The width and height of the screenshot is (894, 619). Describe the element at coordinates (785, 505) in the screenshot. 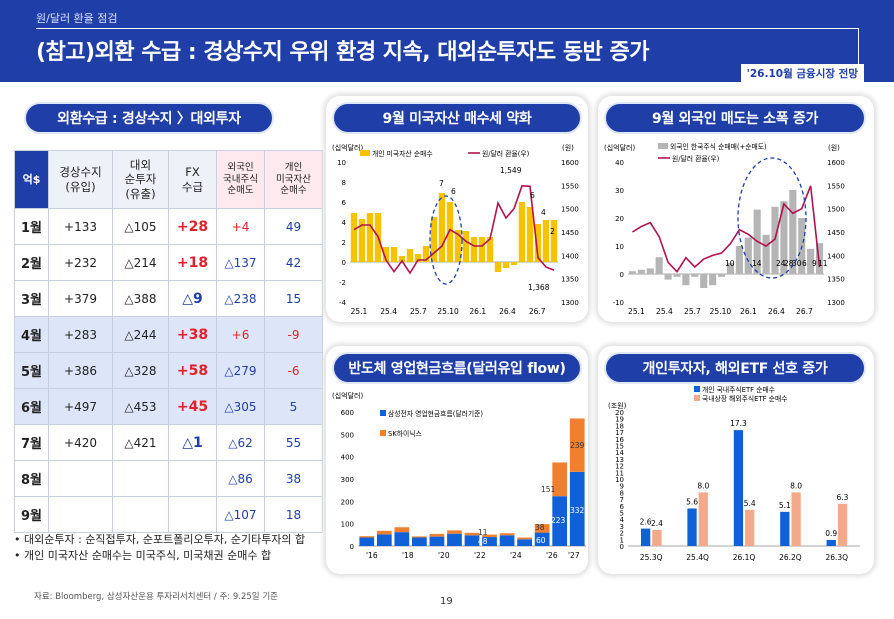

I see `data-label: 5.1` at that location.